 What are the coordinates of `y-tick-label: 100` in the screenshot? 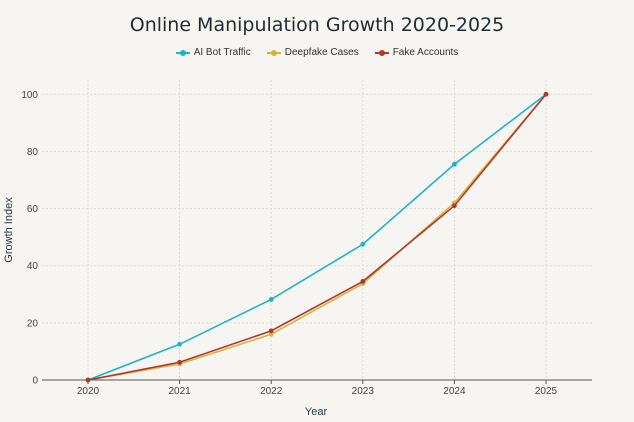 It's located at (29, 95).